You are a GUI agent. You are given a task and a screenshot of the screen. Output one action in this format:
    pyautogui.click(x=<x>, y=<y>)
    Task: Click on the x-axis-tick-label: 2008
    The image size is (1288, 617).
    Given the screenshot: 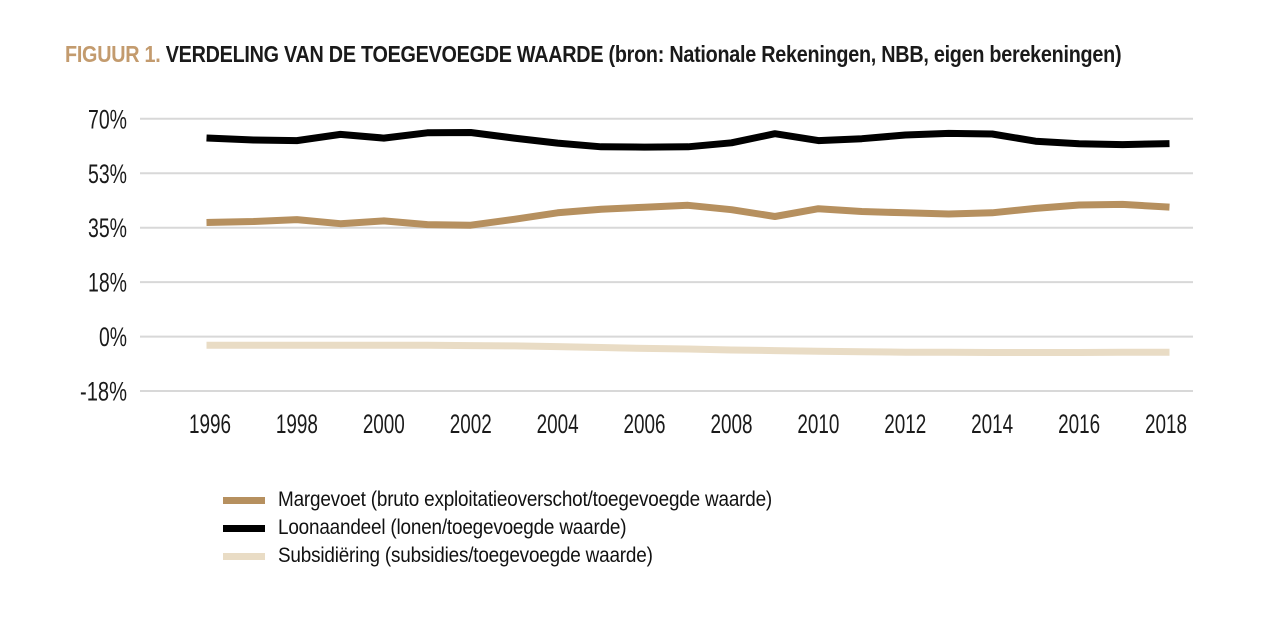 What is the action you would take?
    pyautogui.click(x=731, y=424)
    